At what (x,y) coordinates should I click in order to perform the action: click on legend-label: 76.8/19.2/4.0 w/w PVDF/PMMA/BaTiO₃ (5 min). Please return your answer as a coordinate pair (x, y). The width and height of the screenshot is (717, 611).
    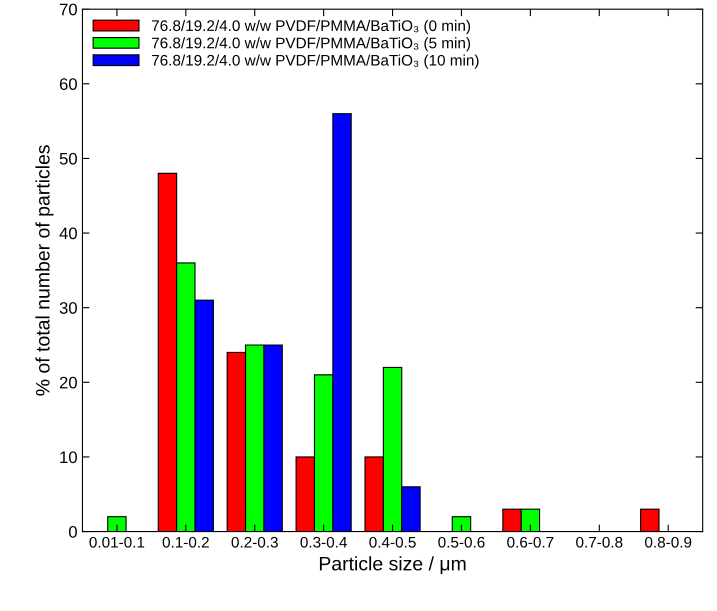
    Looking at the image, I should click on (311, 44).